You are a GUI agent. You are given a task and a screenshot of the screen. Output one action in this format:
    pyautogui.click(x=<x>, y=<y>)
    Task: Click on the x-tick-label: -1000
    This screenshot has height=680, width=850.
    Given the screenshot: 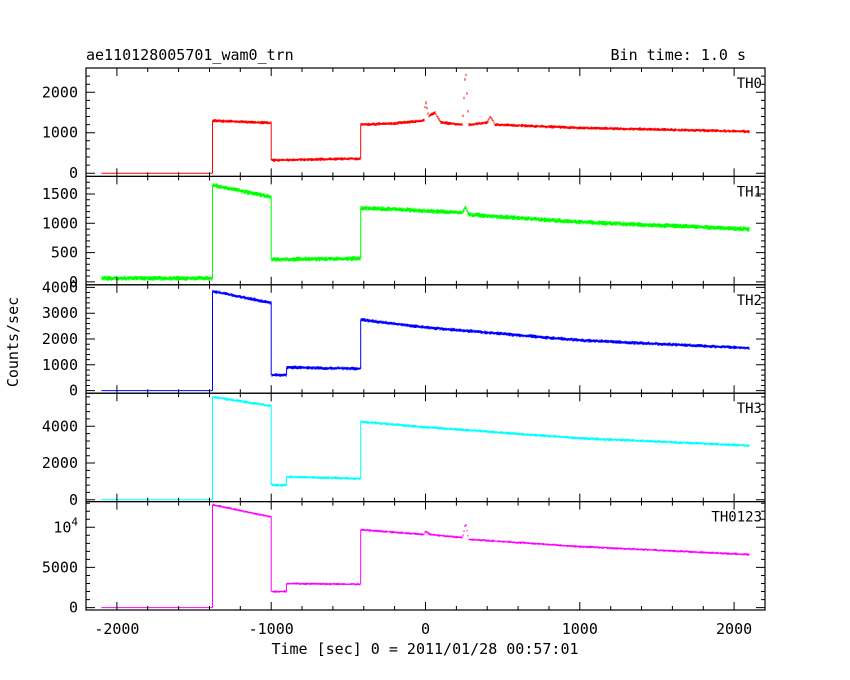 What is the action you would take?
    pyautogui.click(x=271, y=629)
    